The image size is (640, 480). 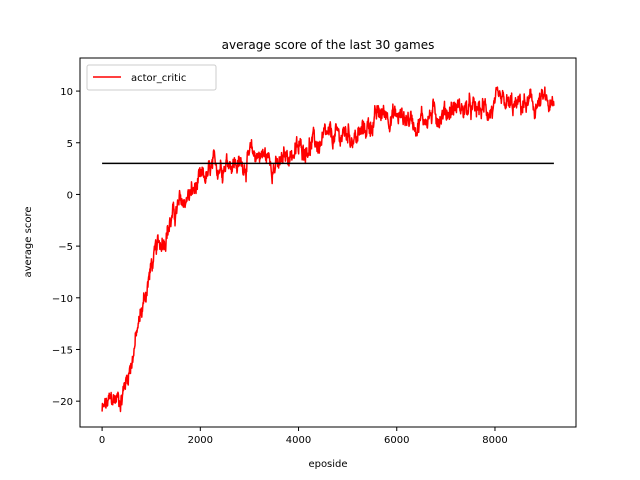 What do you see at coordinates (494, 440) in the screenshot?
I see `x-tick-label: 8000` at bounding box center [494, 440].